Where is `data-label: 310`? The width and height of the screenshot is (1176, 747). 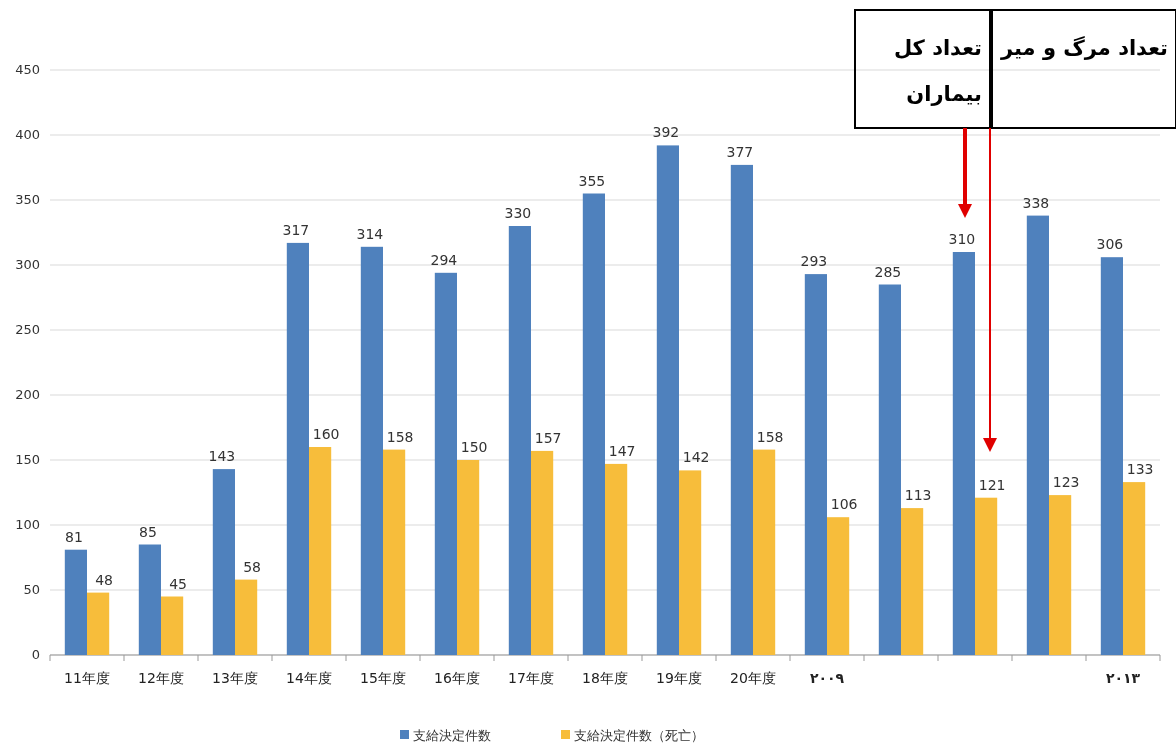
data-label: 310 is located at coordinates (962, 239).